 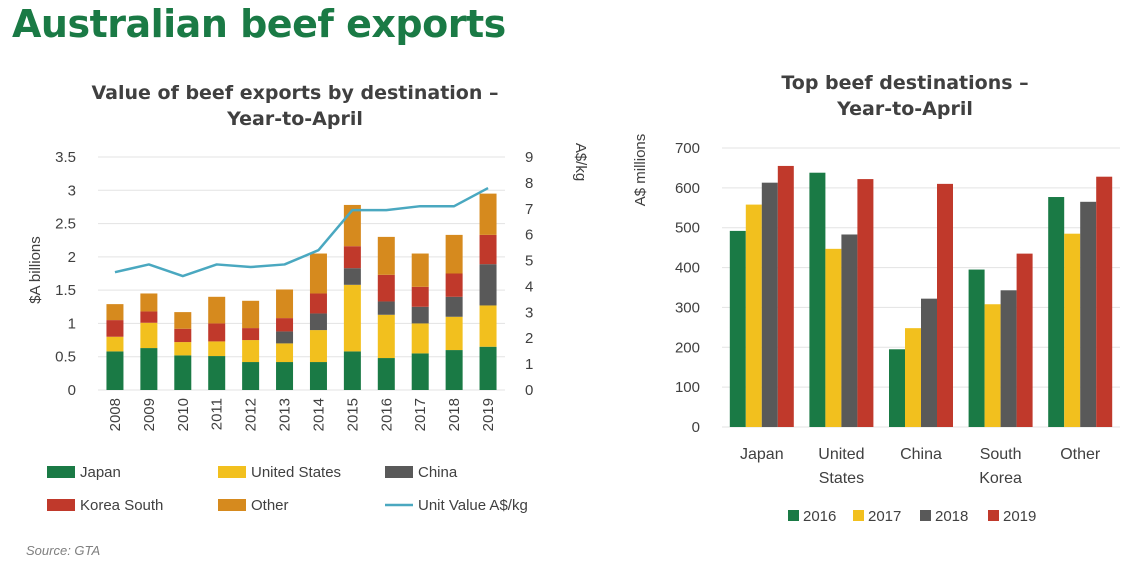 What do you see at coordinates (232, 472) in the screenshot?
I see `legend-swatch-united-states` at bounding box center [232, 472].